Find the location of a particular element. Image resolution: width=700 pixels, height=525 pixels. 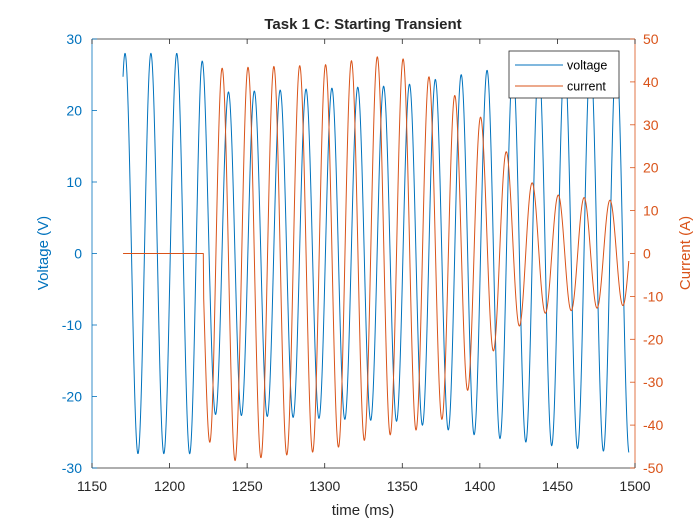

x-tick-label: 1250 is located at coordinates (247, 486).